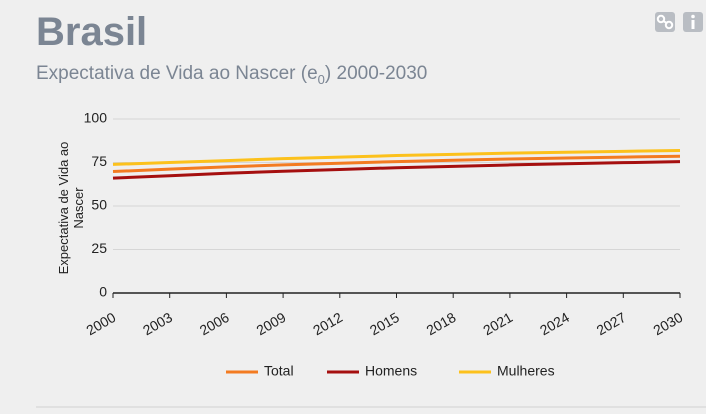 The width and height of the screenshot is (706, 414). I want to click on subtitle-text: Expectativa de Vida ao Nascer (e, so click(177, 73).